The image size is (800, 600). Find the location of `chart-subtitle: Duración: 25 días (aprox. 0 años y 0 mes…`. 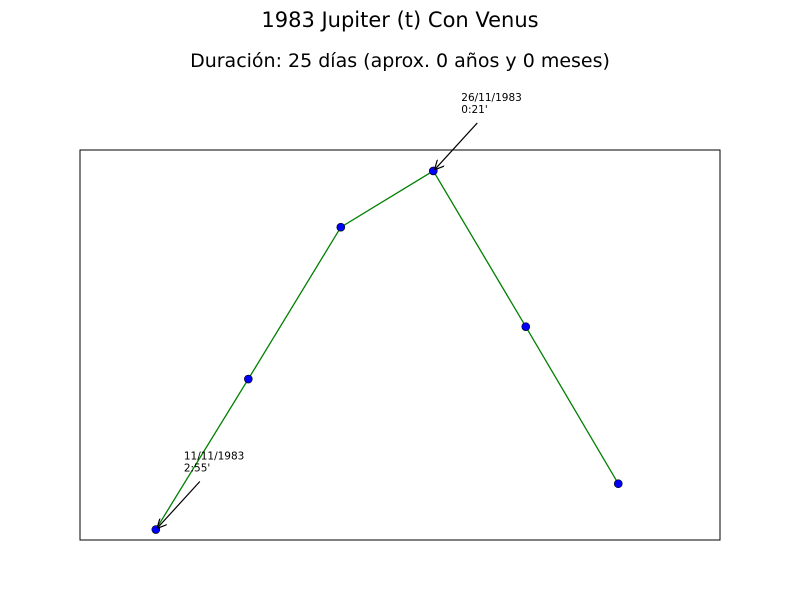

chart-subtitle: Duración: 25 días (aprox. 0 años y 0 mes… is located at coordinates (400, 61).